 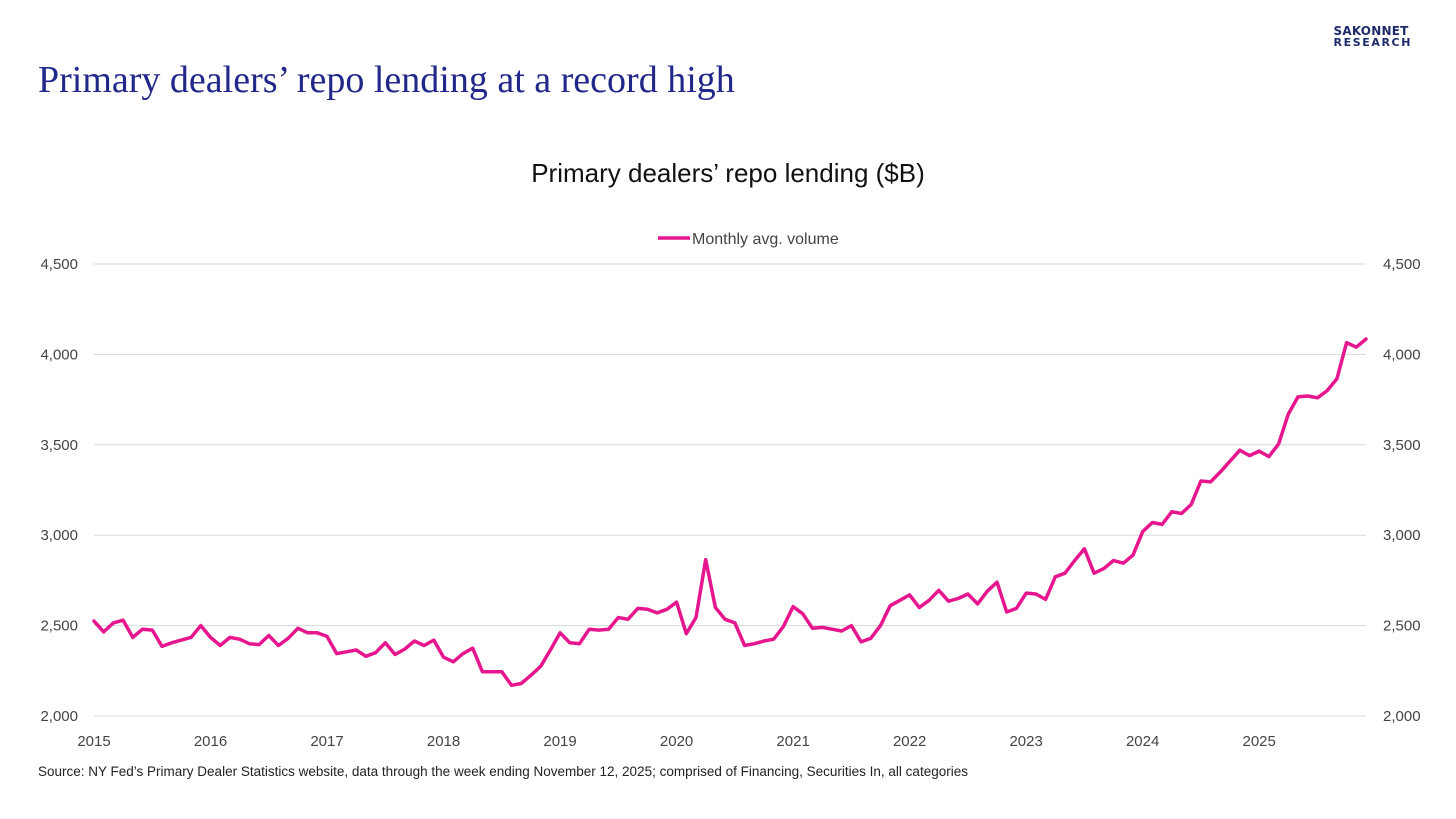 I want to click on y-tick-label-left: 2,000, so click(x=59, y=716).